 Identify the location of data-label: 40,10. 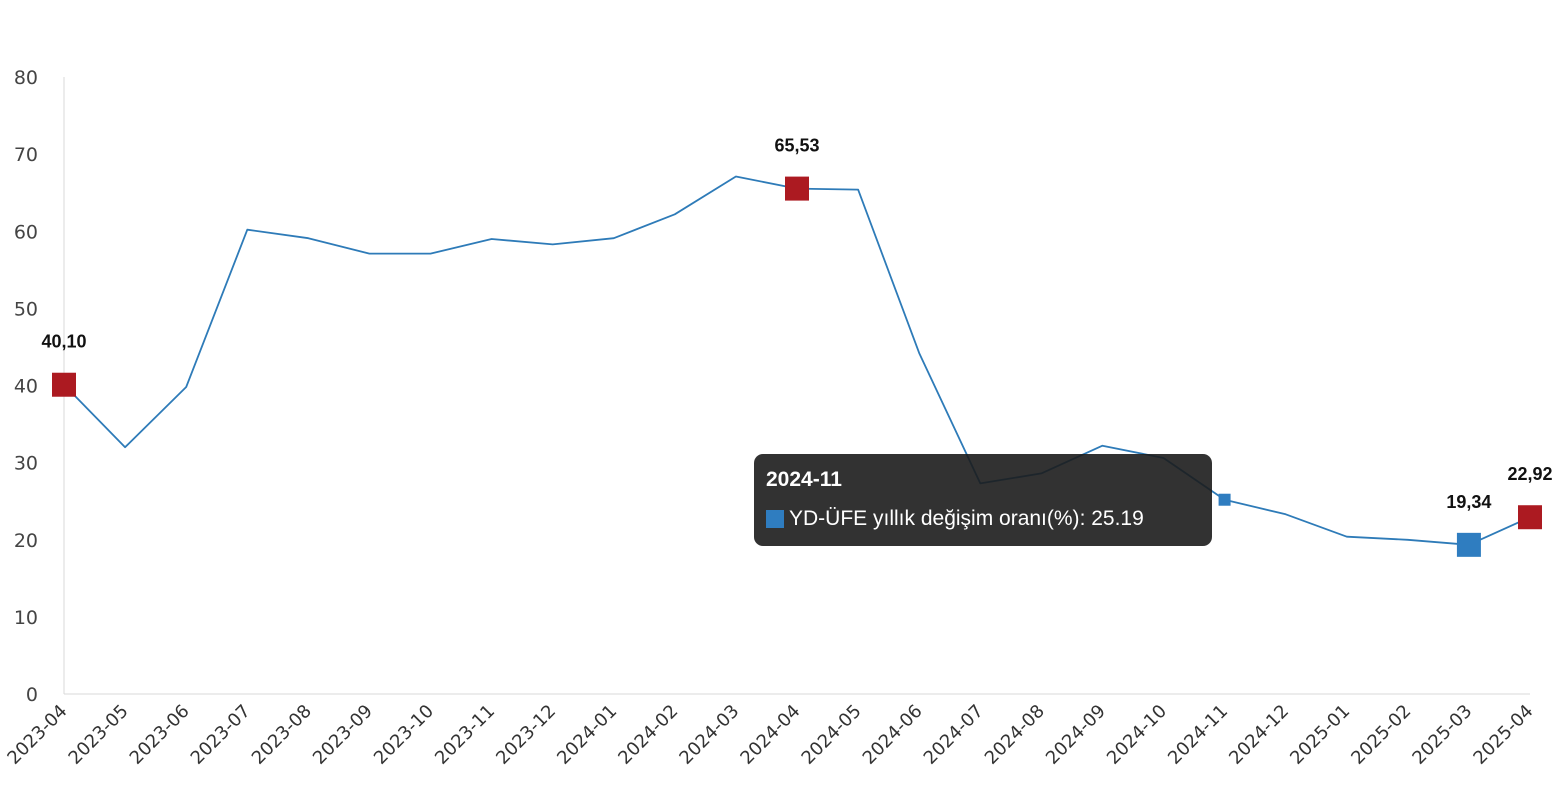
(63, 342).